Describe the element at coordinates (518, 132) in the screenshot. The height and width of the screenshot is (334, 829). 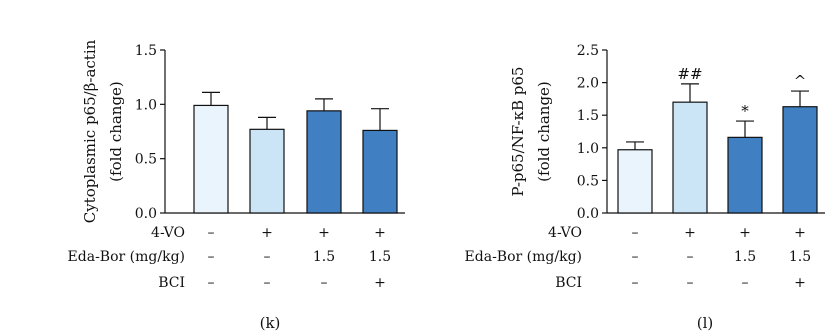
I see `y-axis-title-line1: P-p65/NF-κB p65` at that location.